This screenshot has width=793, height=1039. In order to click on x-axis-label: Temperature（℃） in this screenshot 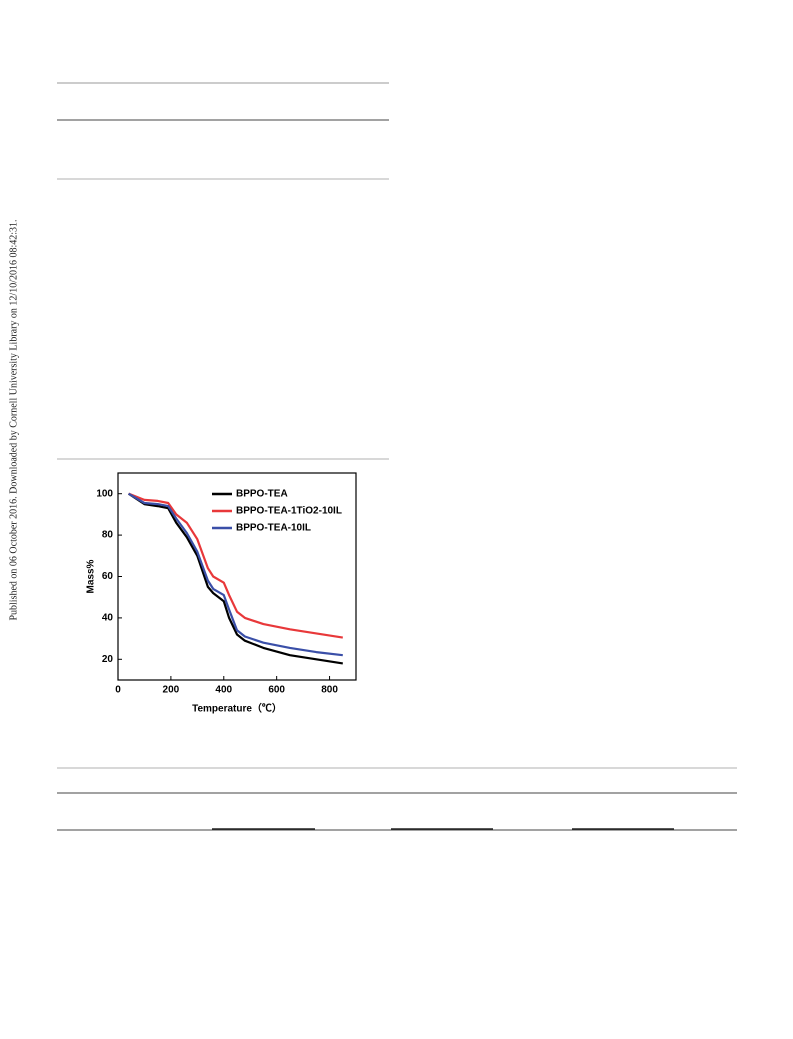, I will do `click(237, 708)`.